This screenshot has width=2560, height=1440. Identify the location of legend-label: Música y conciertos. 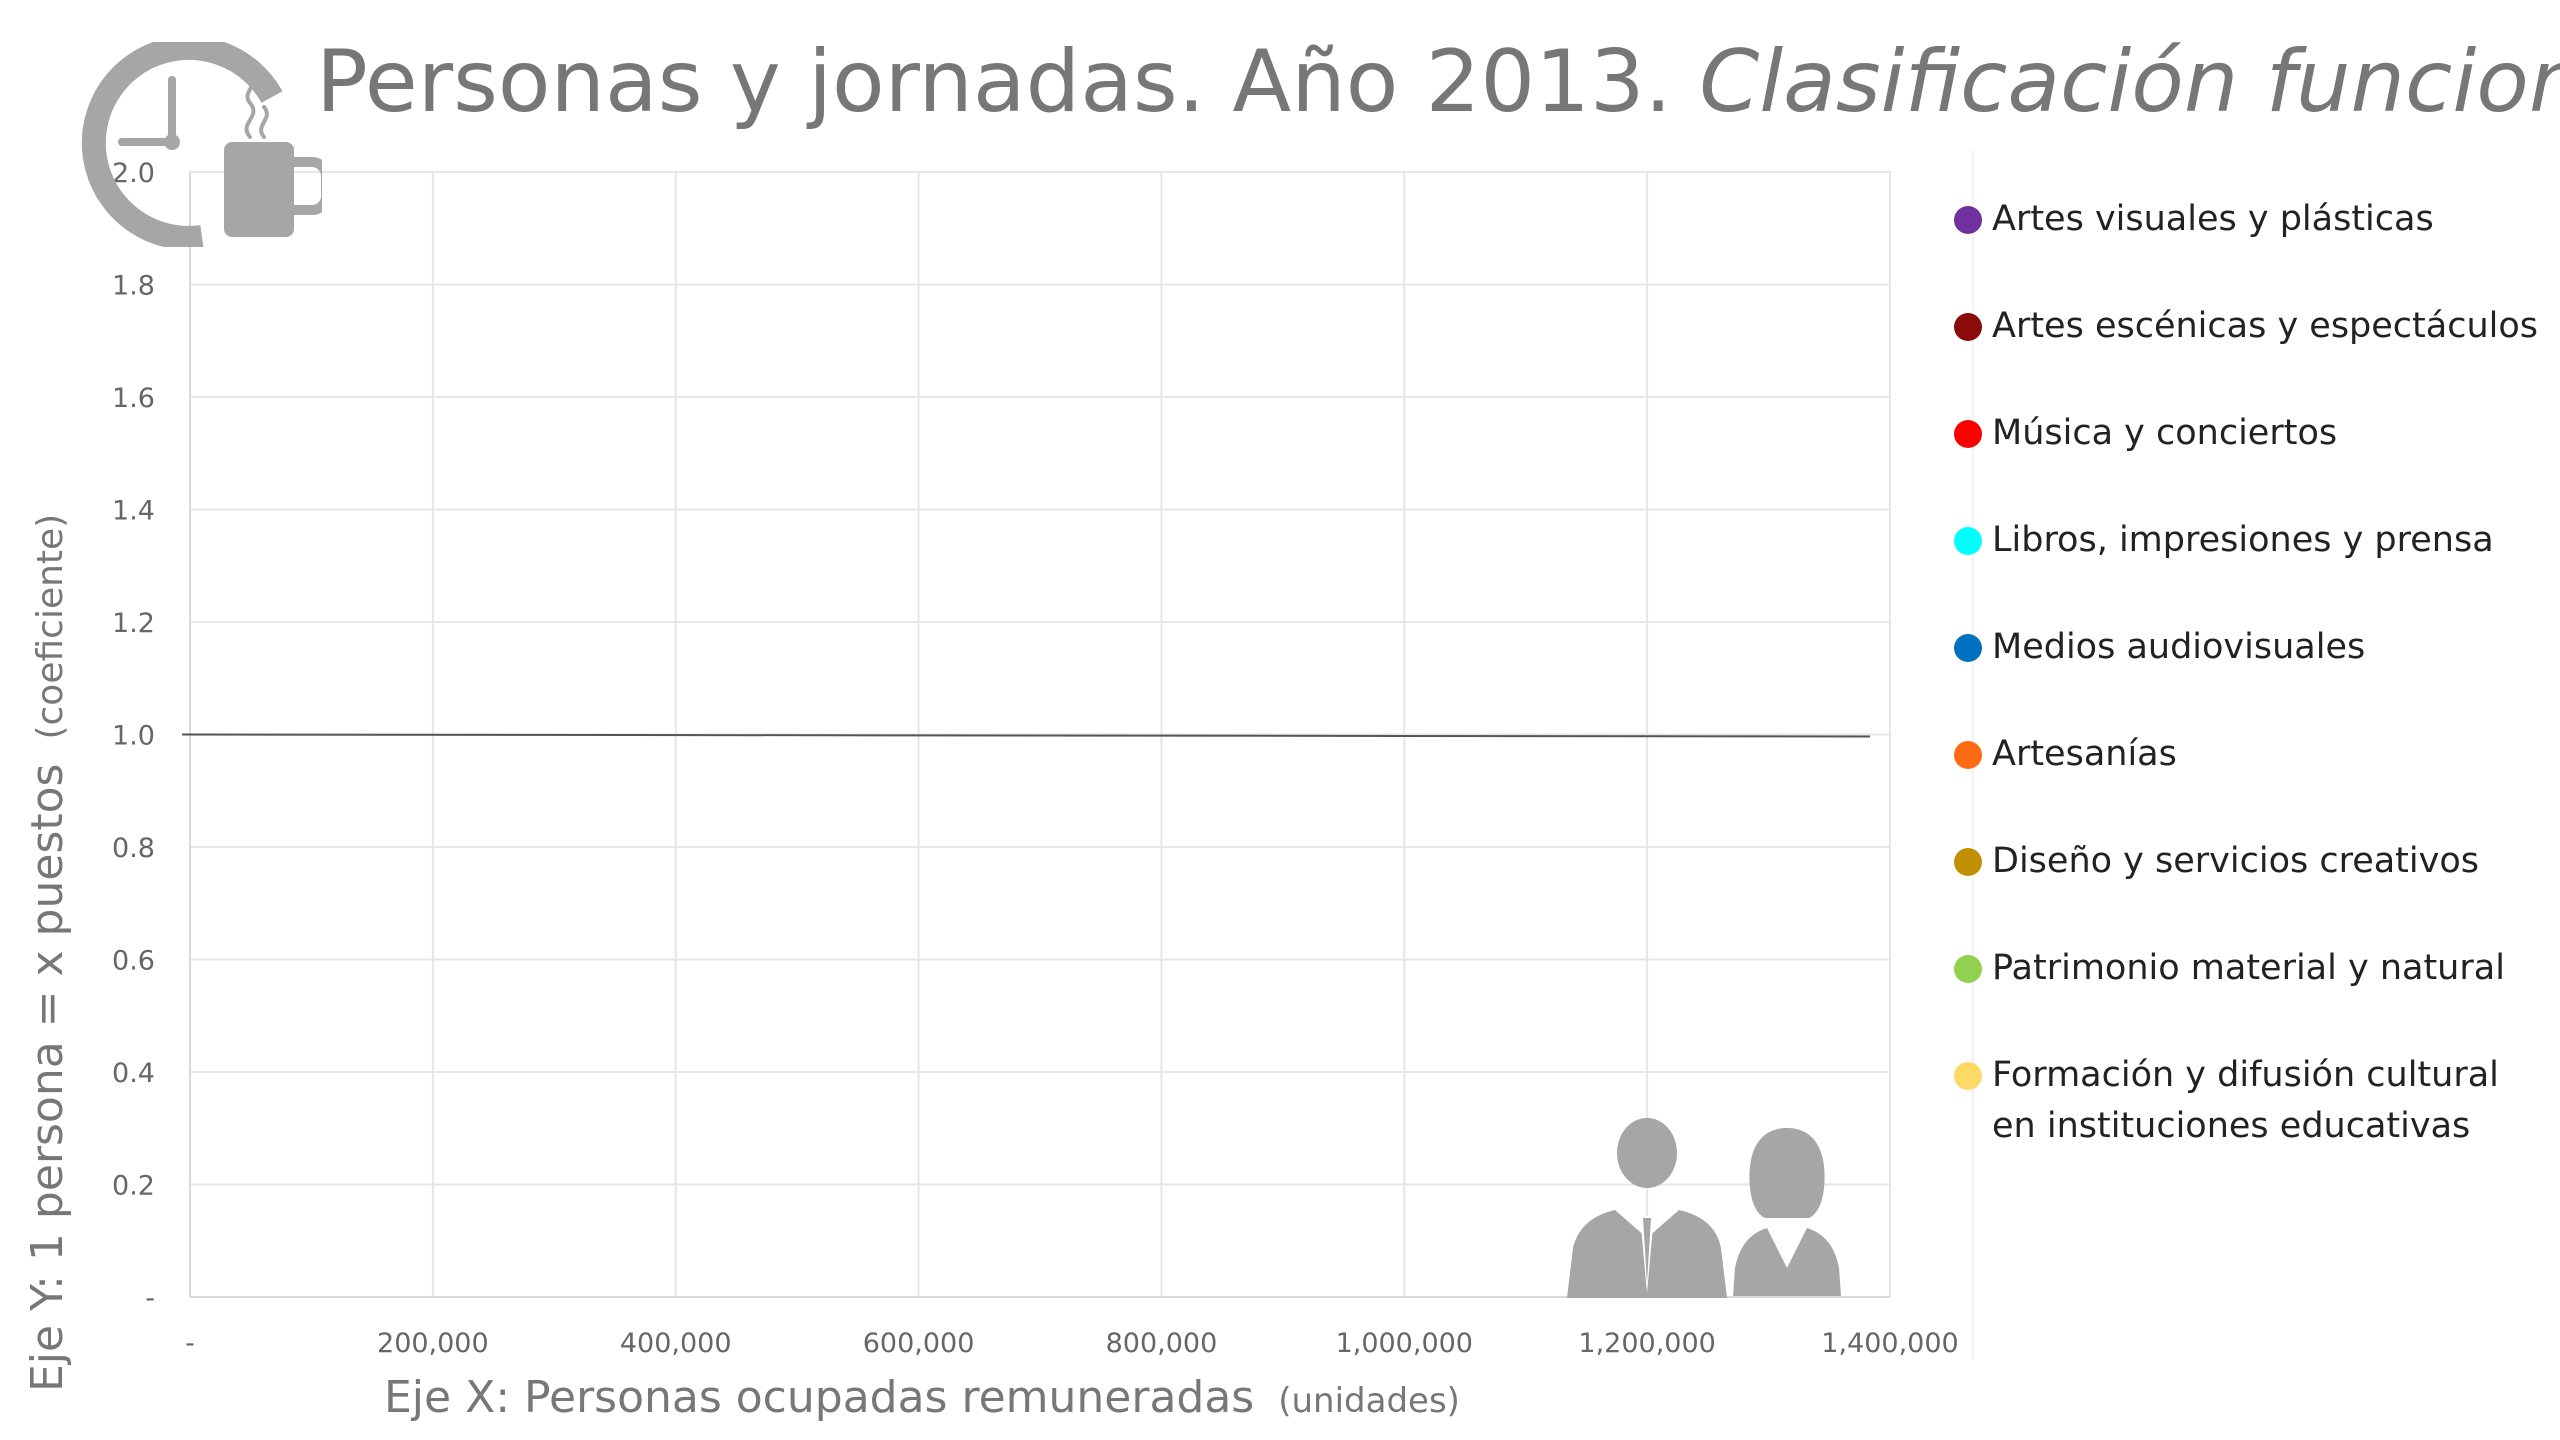
(2165, 433).